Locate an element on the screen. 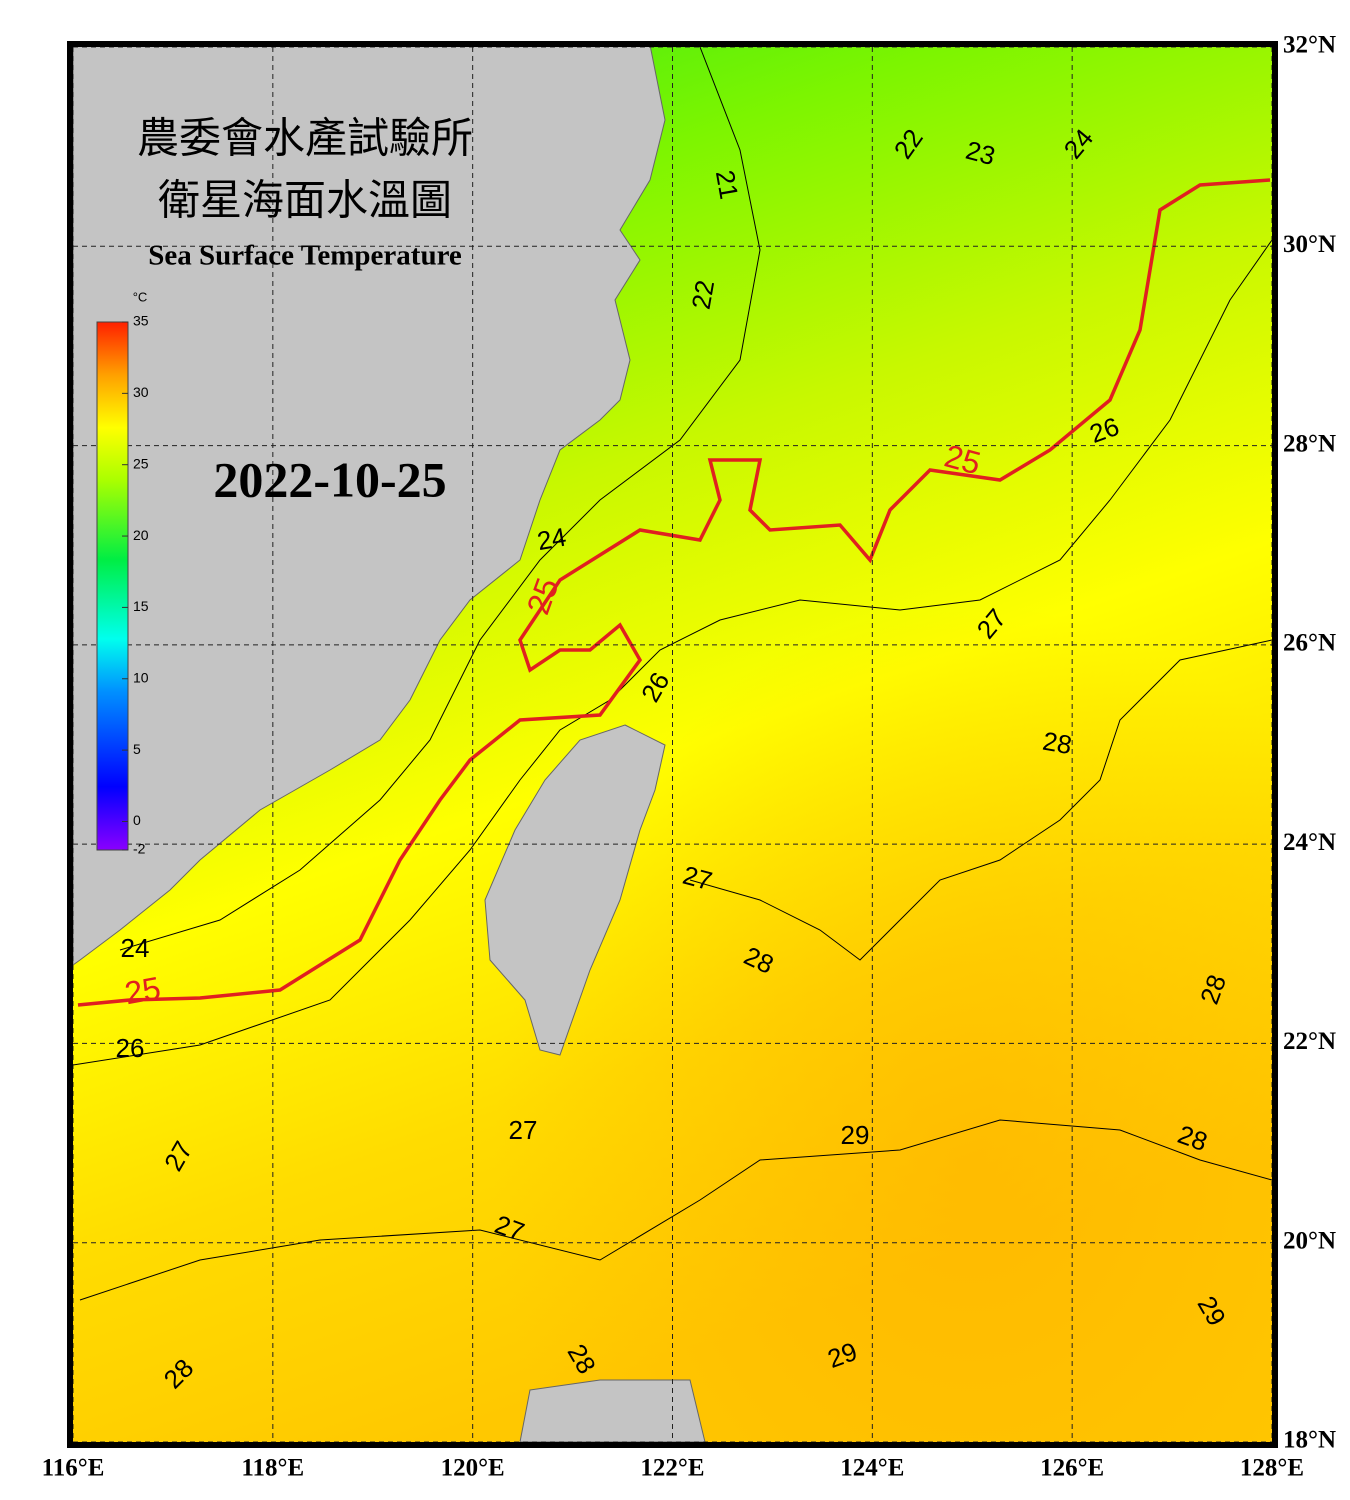 This screenshot has height=1500, width=1350. contour-label: 28 is located at coordinates (1058, 743).